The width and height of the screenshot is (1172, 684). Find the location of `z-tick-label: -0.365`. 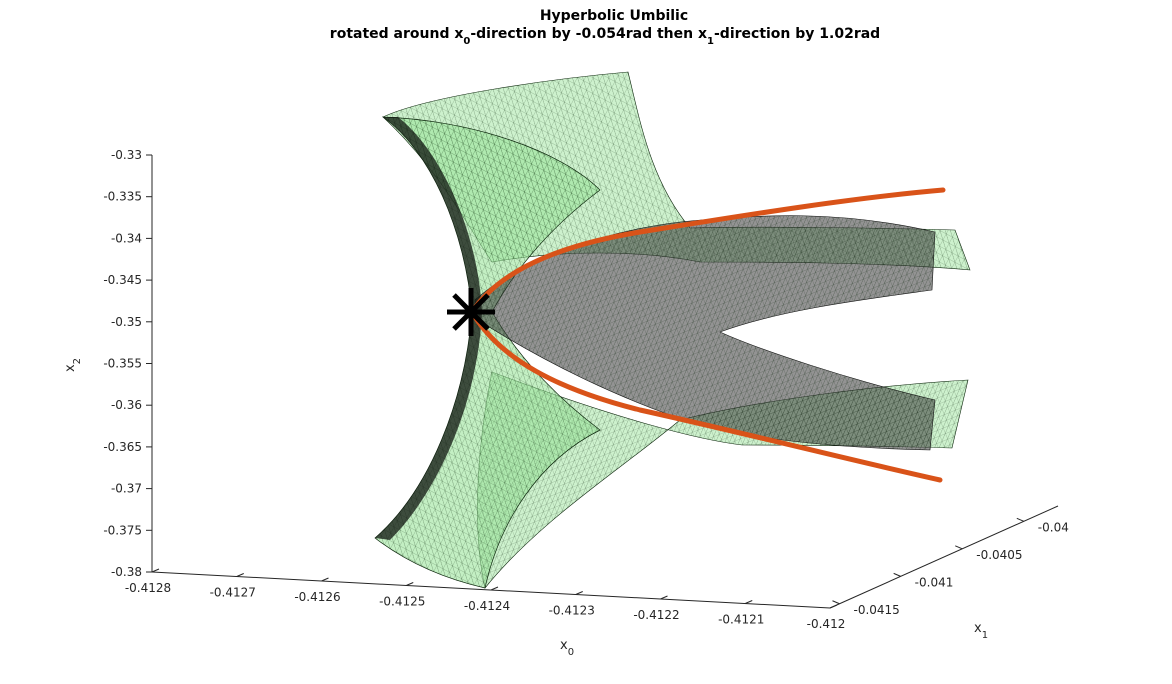

z-tick-label: -0.365 is located at coordinates (122, 447).